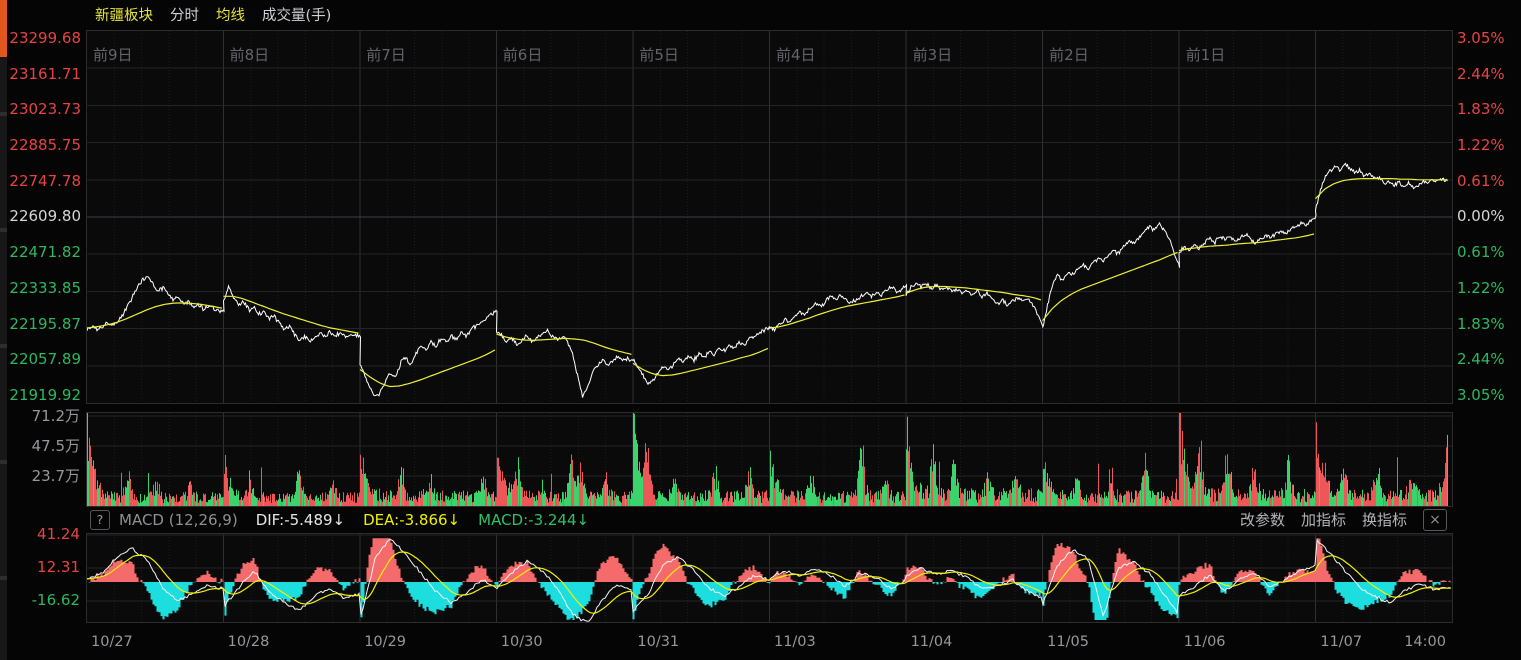 The height and width of the screenshot is (660, 1521). Describe the element at coordinates (45, 323) in the screenshot. I see `price-label-8: 22195.87` at that location.